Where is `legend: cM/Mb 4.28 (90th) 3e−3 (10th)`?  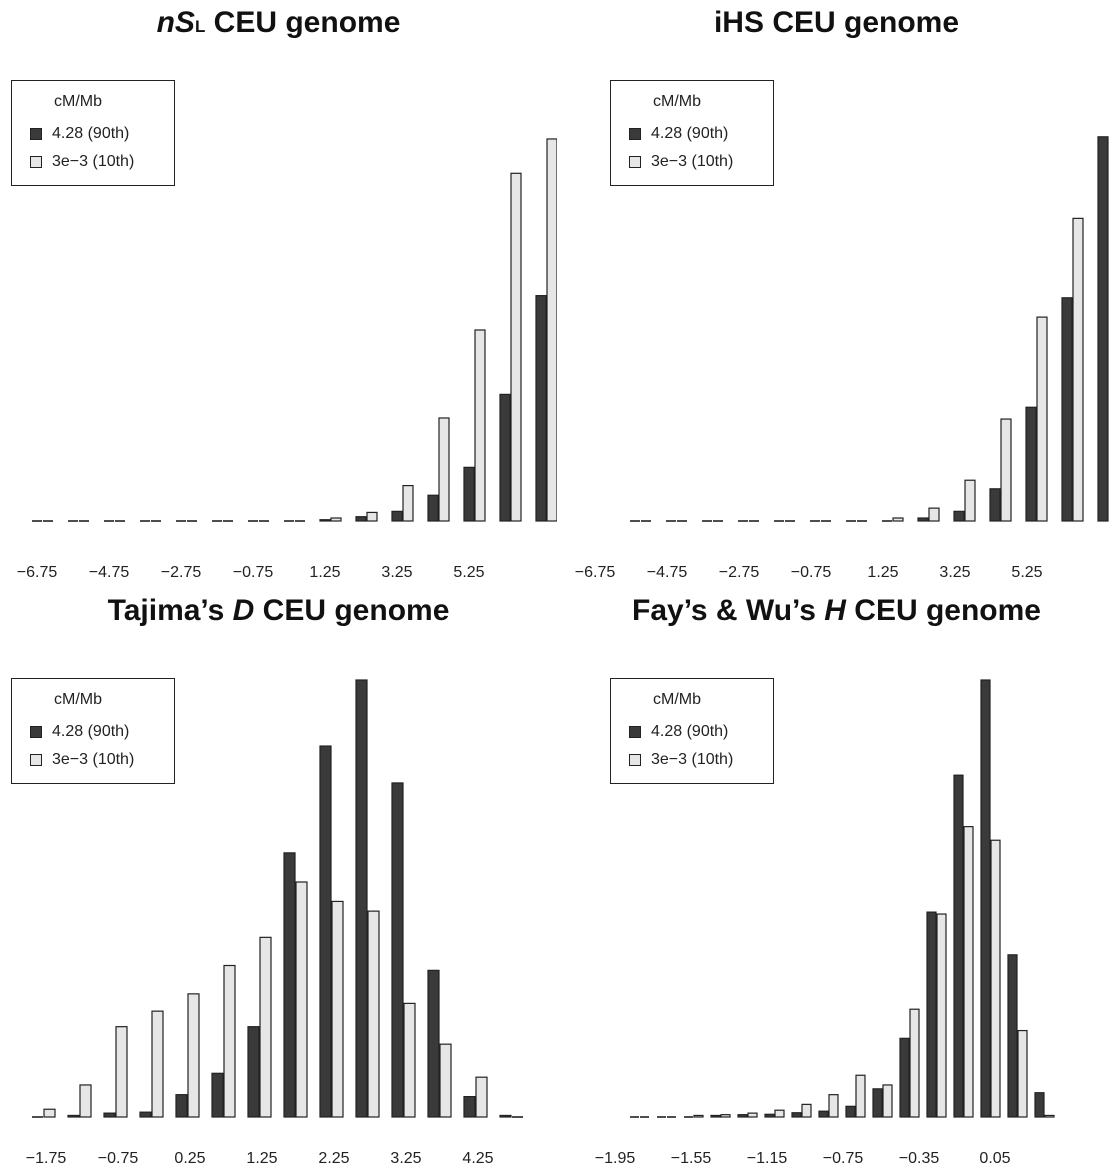
legend: cM/Mb 4.28 (90th) 3e−3 (10th) is located at coordinates (93, 133).